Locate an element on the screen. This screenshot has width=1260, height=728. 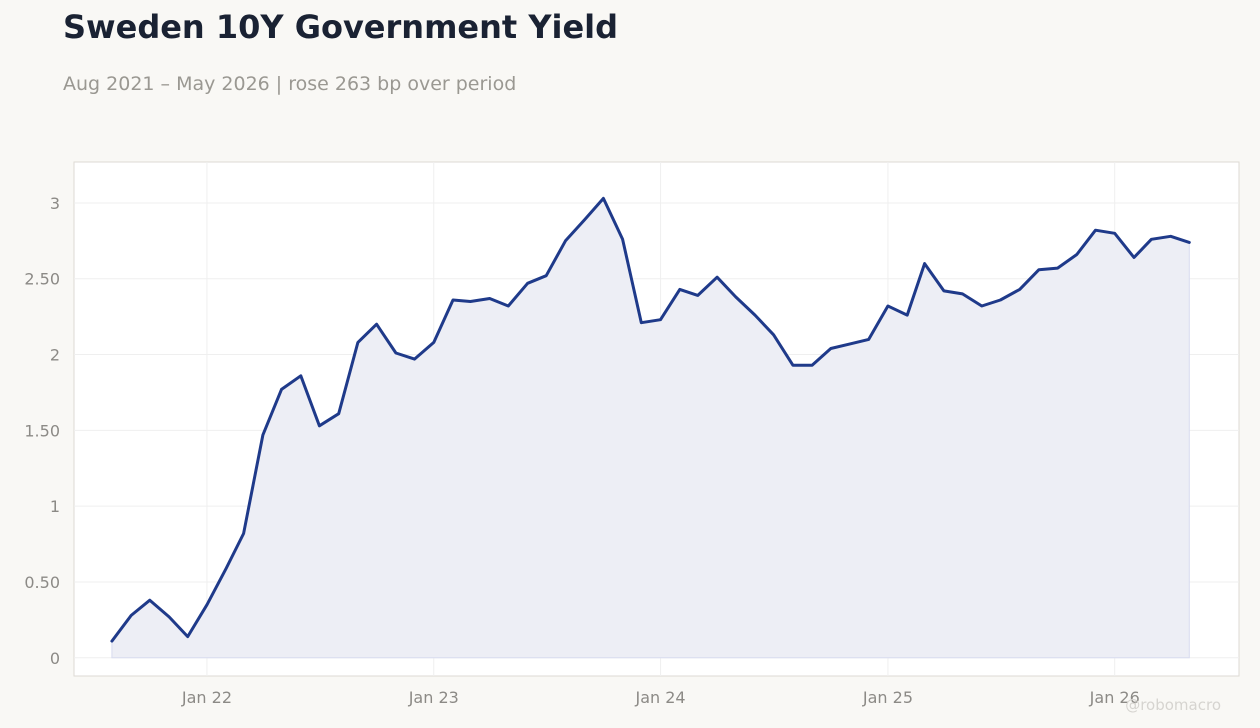
y-tick-label: 1 is located at coordinates (55, 506).